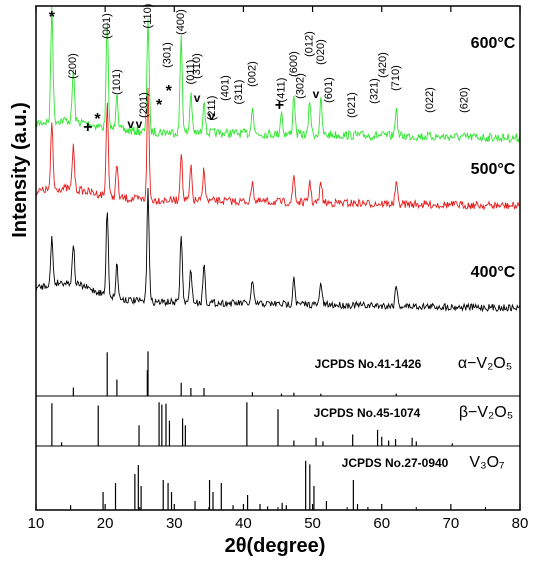  I want to click on peak-label: (401), so click(225, 88).